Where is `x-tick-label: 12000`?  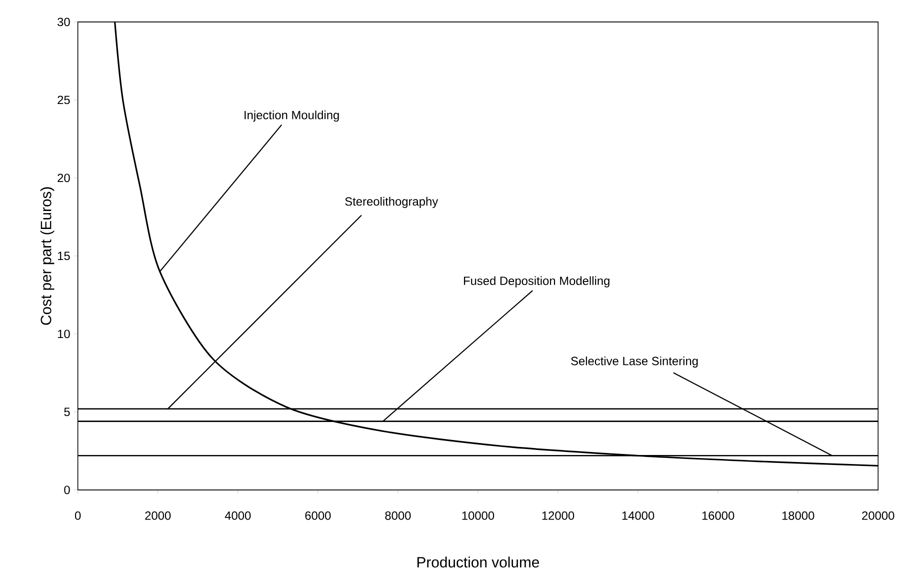 x-tick-label: 12000 is located at coordinates (558, 516).